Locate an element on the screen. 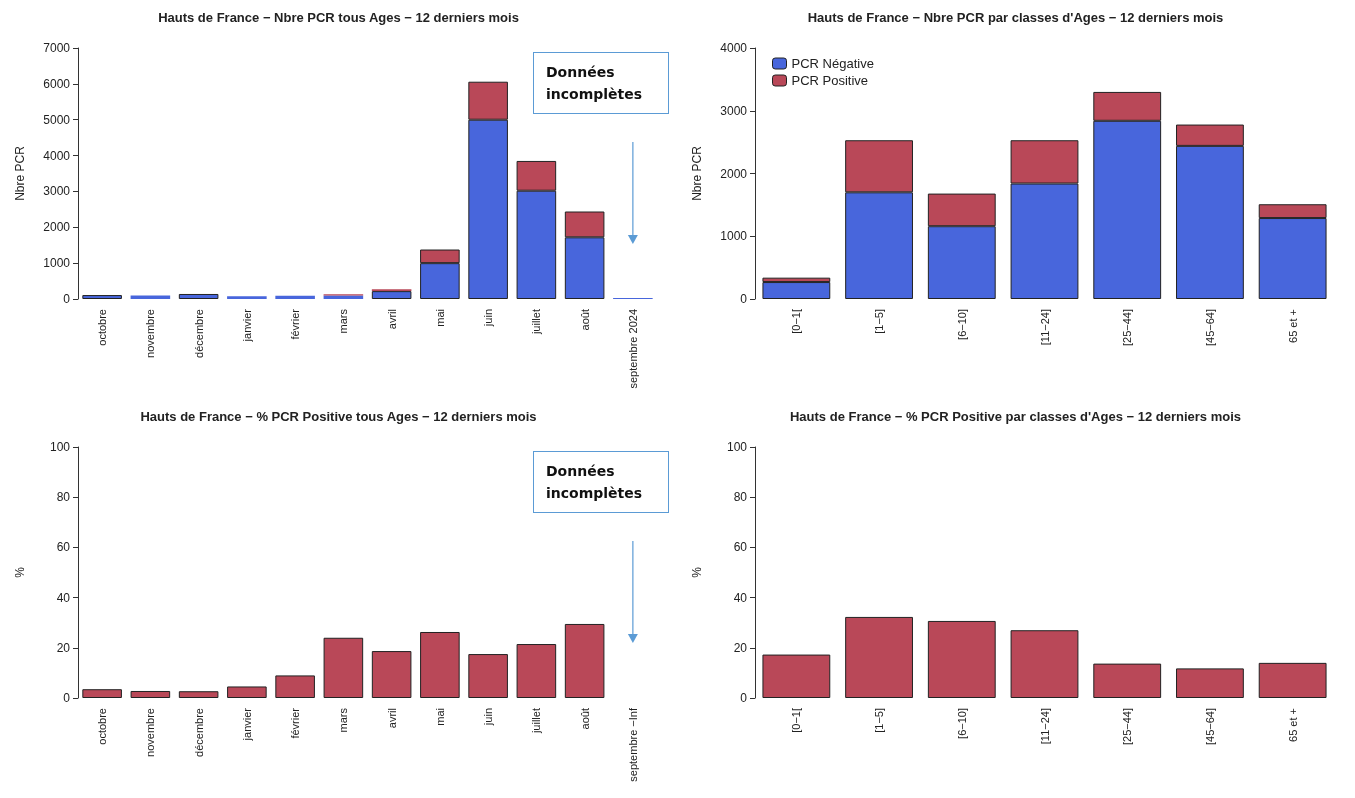 The image size is (1355, 798). chart-title: Hauts de France − % PCR Positive tous Ages − 12 derniers mois is located at coordinates (338, 416).